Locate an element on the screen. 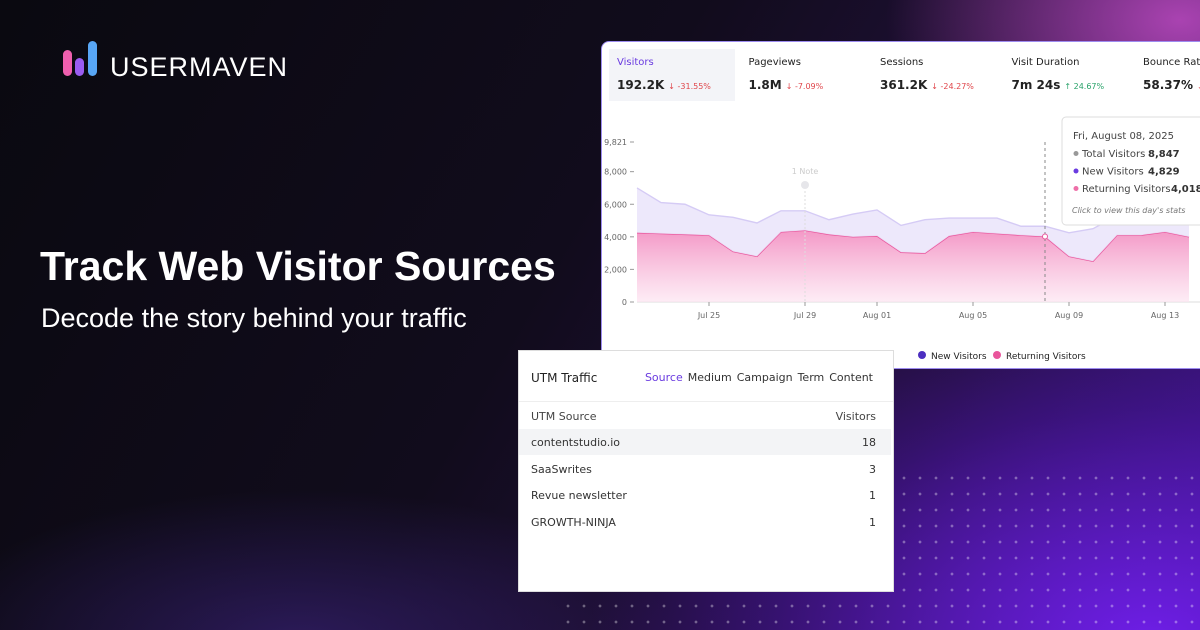 The image size is (1200, 630). table-row: Revue newsletter 1 is located at coordinates (705, 495).